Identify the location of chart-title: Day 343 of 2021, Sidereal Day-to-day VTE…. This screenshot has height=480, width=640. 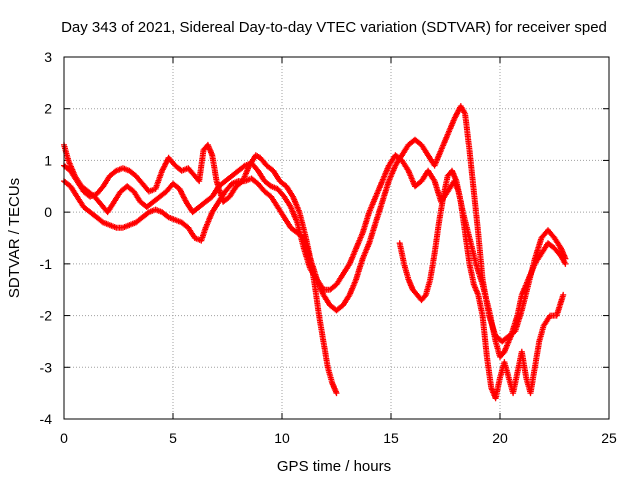
(334, 27).